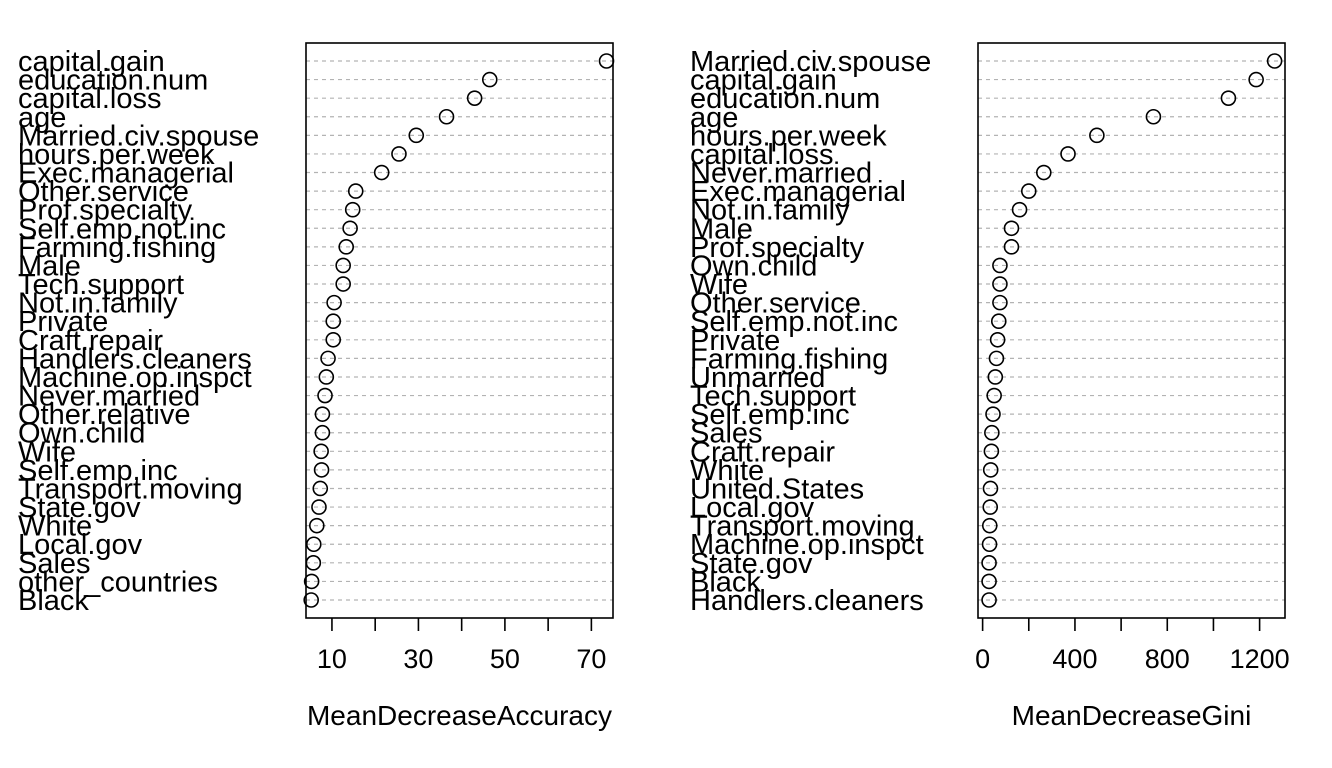 This screenshot has width=1332, height=768. I want to click on category-label: hours.per.week, so click(116, 155).